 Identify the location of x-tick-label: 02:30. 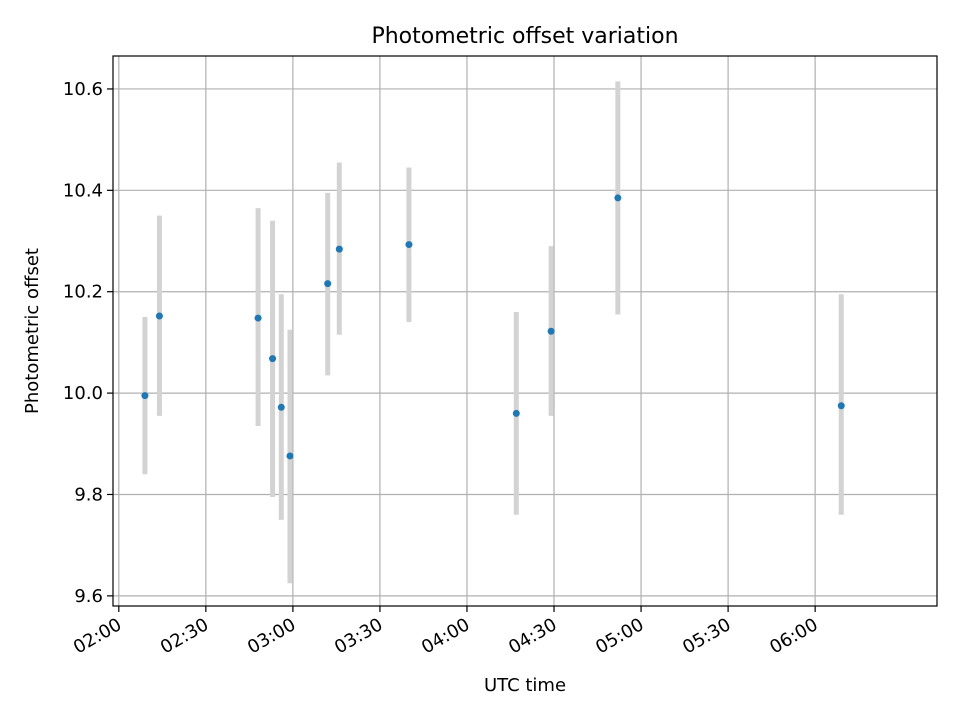
(184, 636).